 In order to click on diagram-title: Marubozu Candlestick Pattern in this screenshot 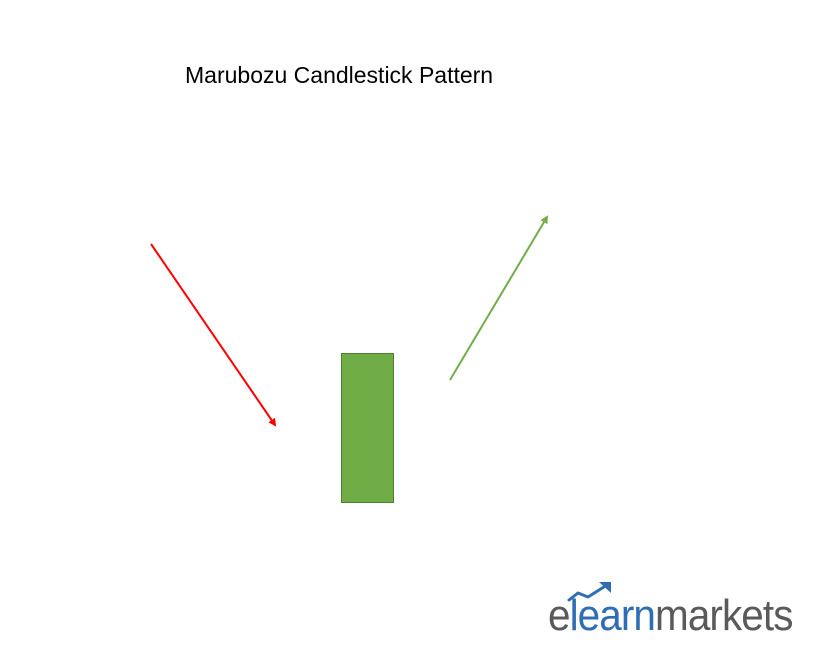, I will do `click(339, 75)`.